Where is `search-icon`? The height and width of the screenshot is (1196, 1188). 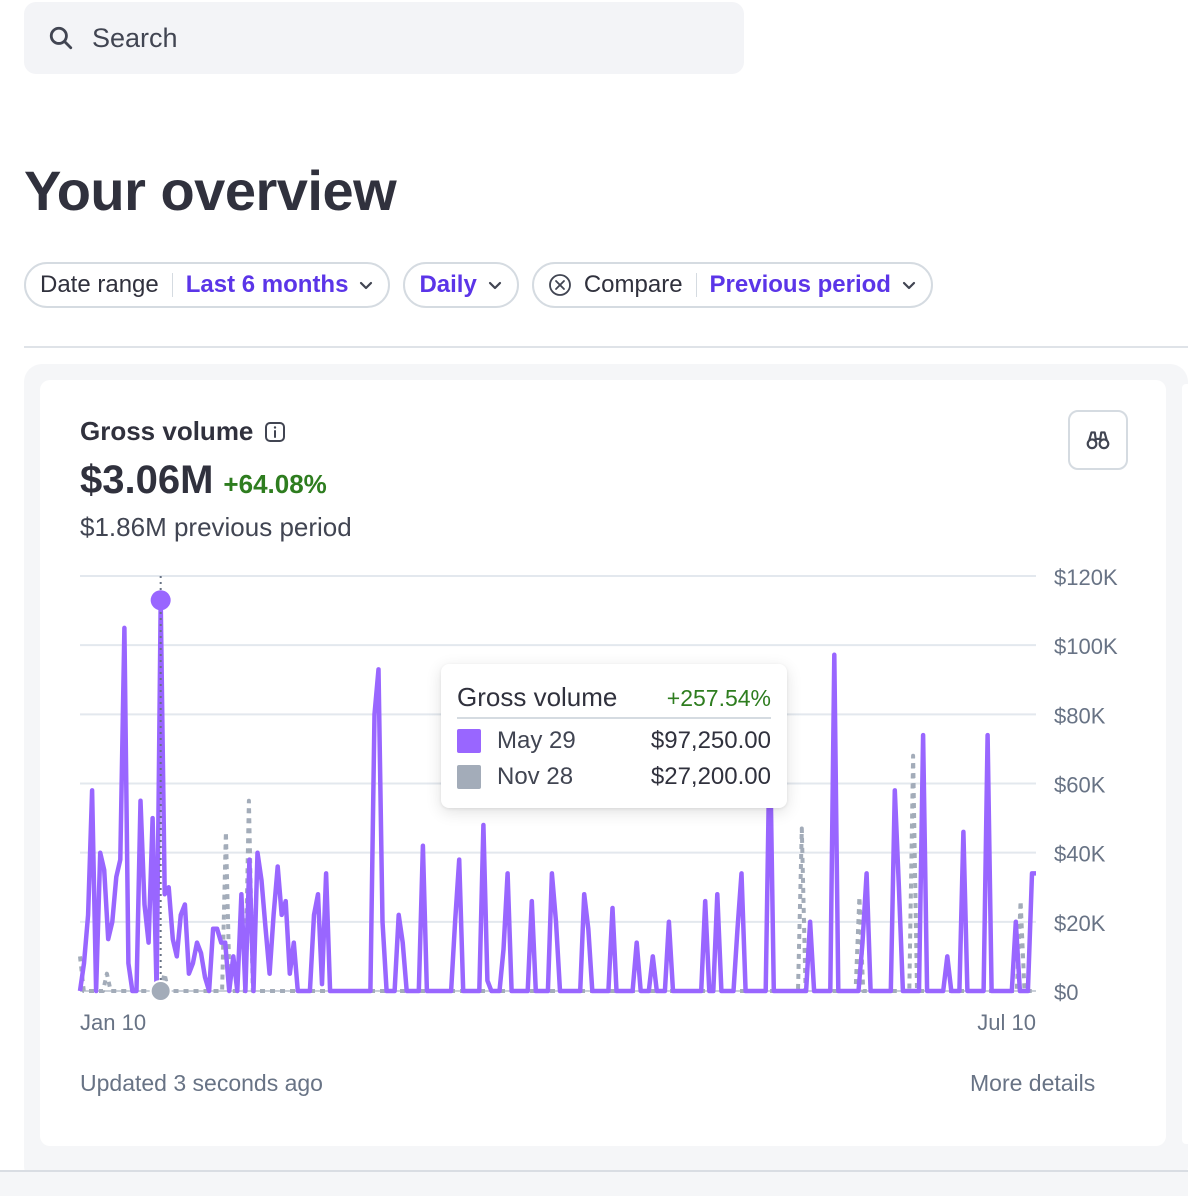 search-icon is located at coordinates (61, 38).